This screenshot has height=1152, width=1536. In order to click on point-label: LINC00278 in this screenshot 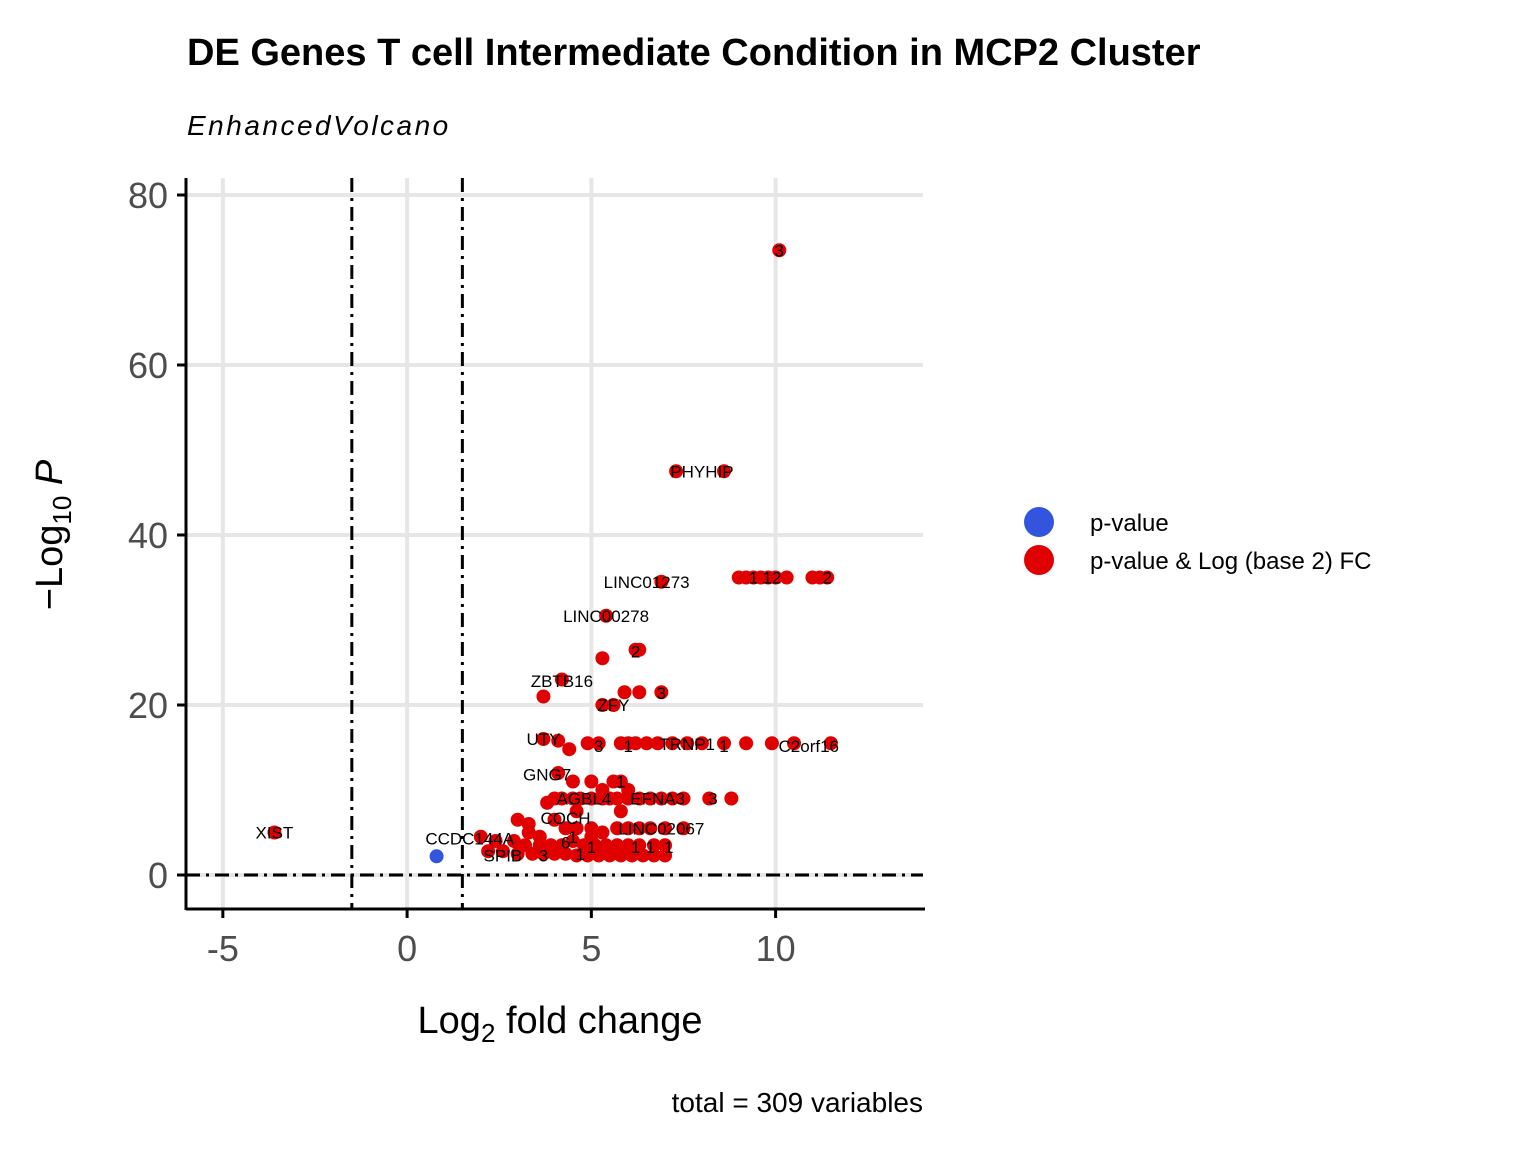, I will do `click(606, 616)`.